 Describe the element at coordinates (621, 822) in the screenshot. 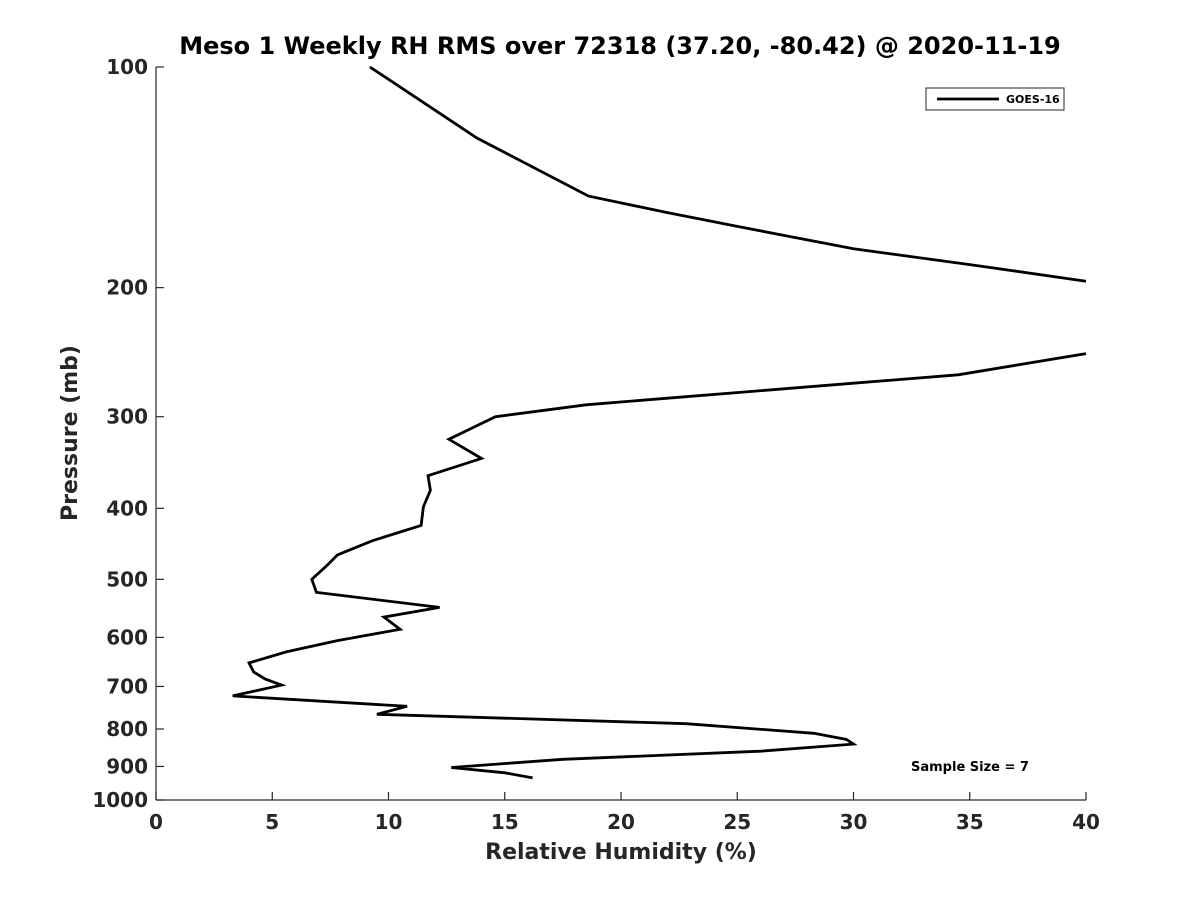

I see `x-tick-label: 20` at that location.